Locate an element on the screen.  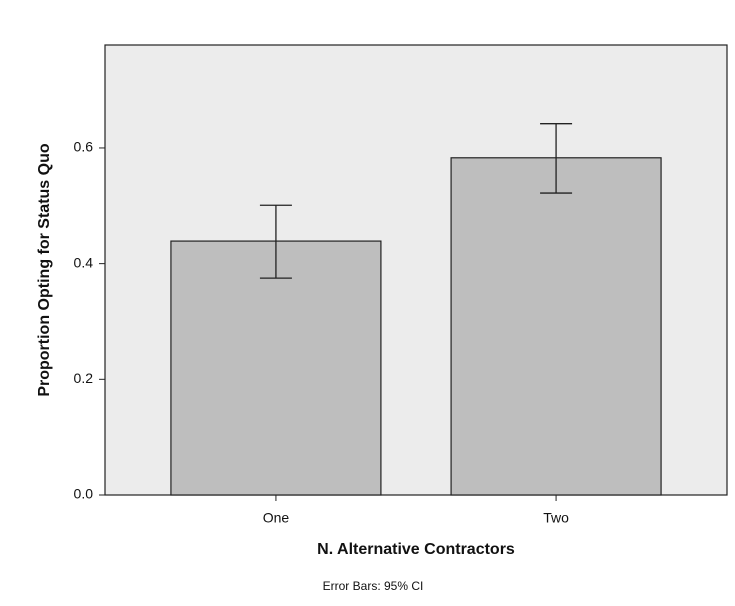
x-tick-label: Two is located at coordinates (556, 518).